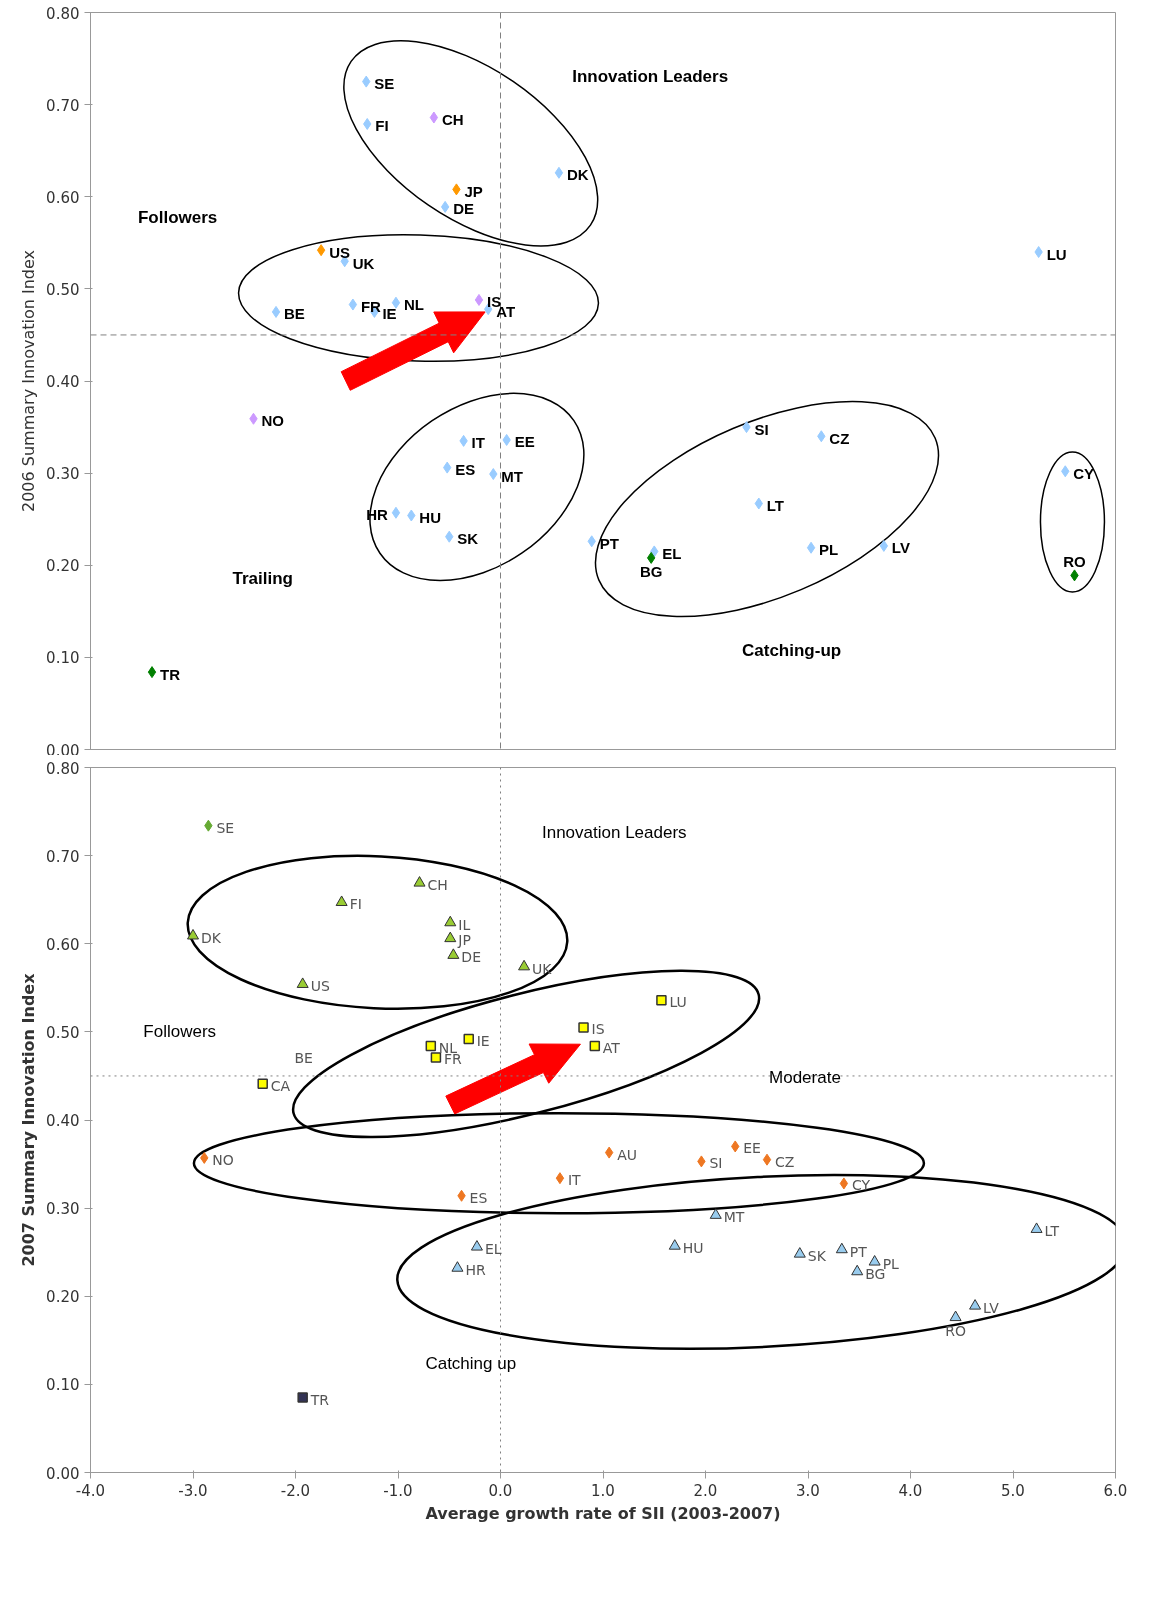 The width and height of the screenshot is (1150, 1600). Describe the element at coordinates (471, 1363) in the screenshot. I see `annotation: Catching up` at that location.